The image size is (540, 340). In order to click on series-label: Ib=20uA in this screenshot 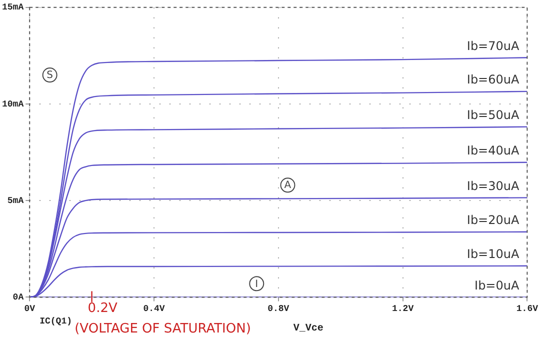, I will do `click(493, 220)`.